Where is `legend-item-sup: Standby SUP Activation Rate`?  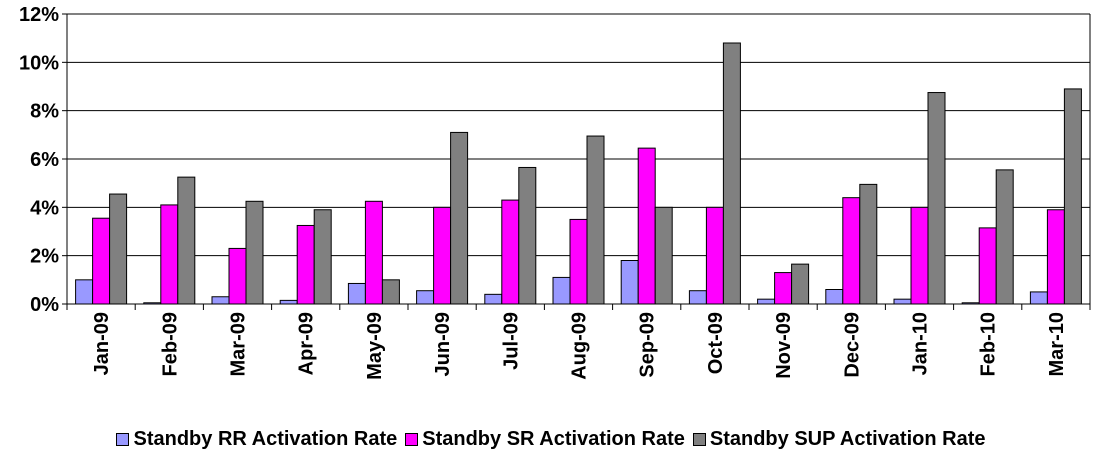
legend-item-sup: Standby SUP Activation Rate is located at coordinates (839, 439).